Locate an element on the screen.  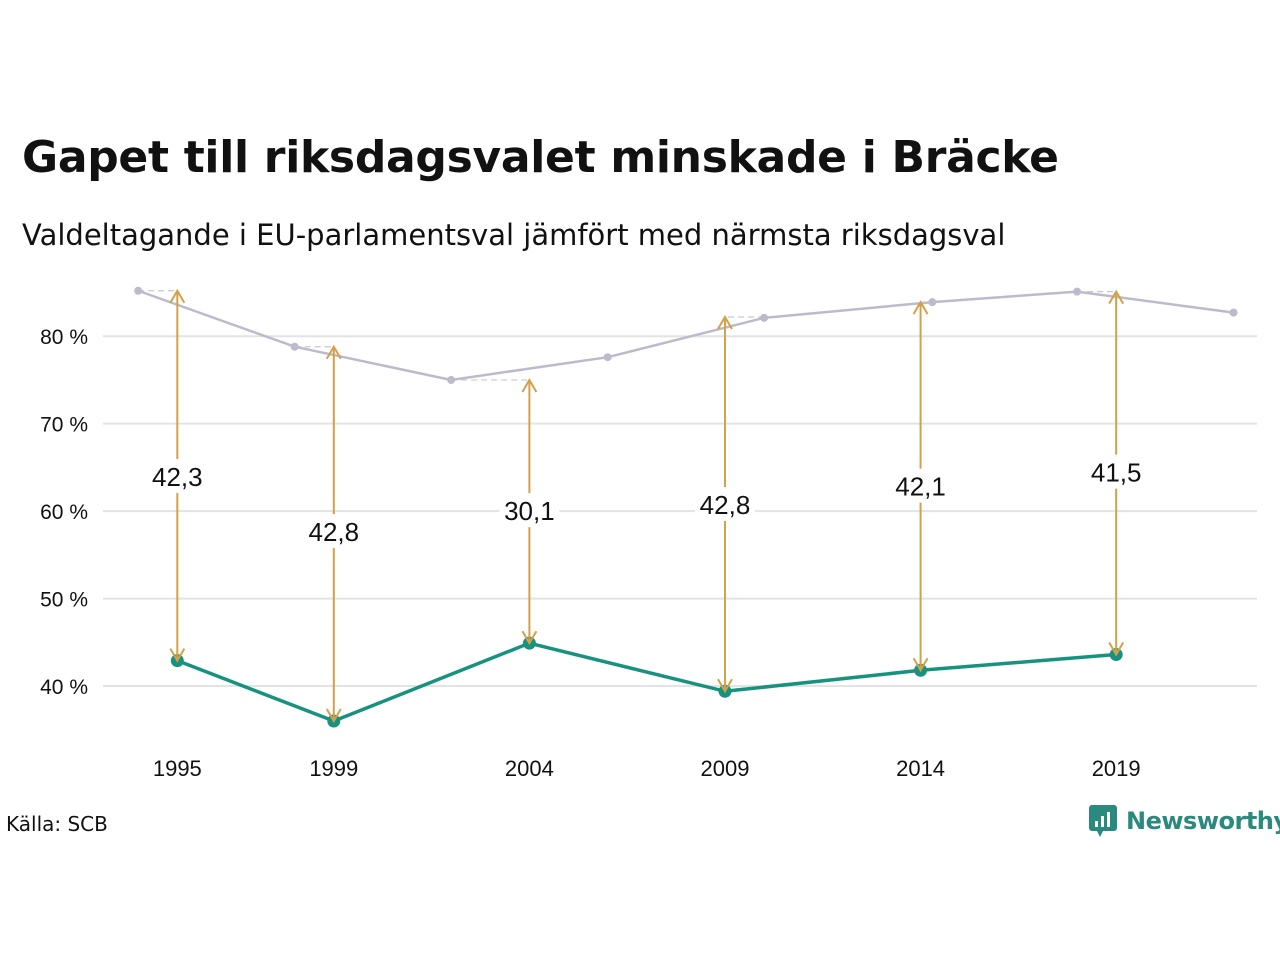
eu-line is located at coordinates (646, 682).